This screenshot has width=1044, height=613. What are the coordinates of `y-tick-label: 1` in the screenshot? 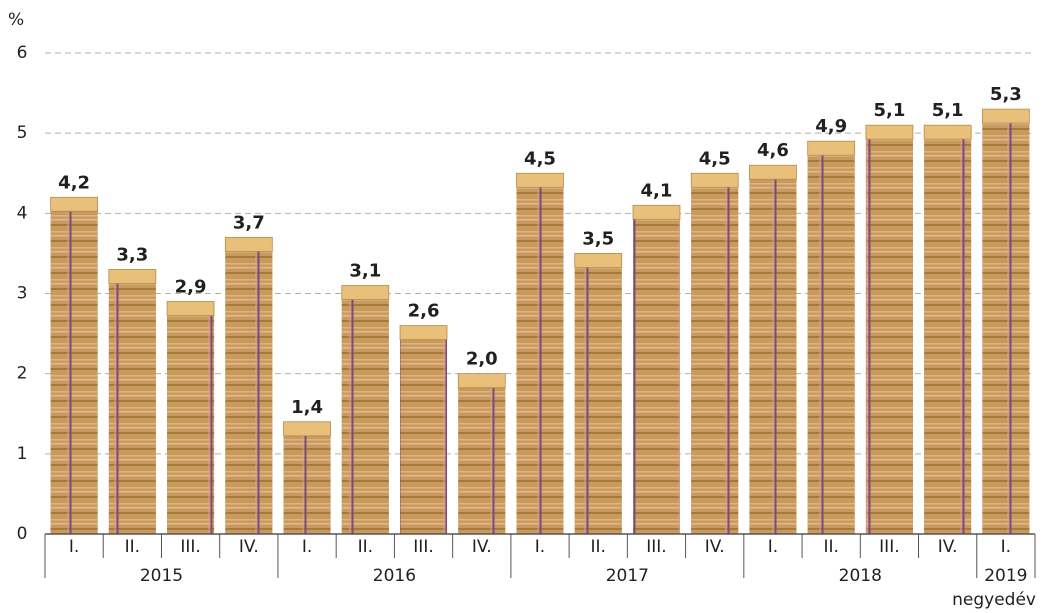 It's located at (22, 454).